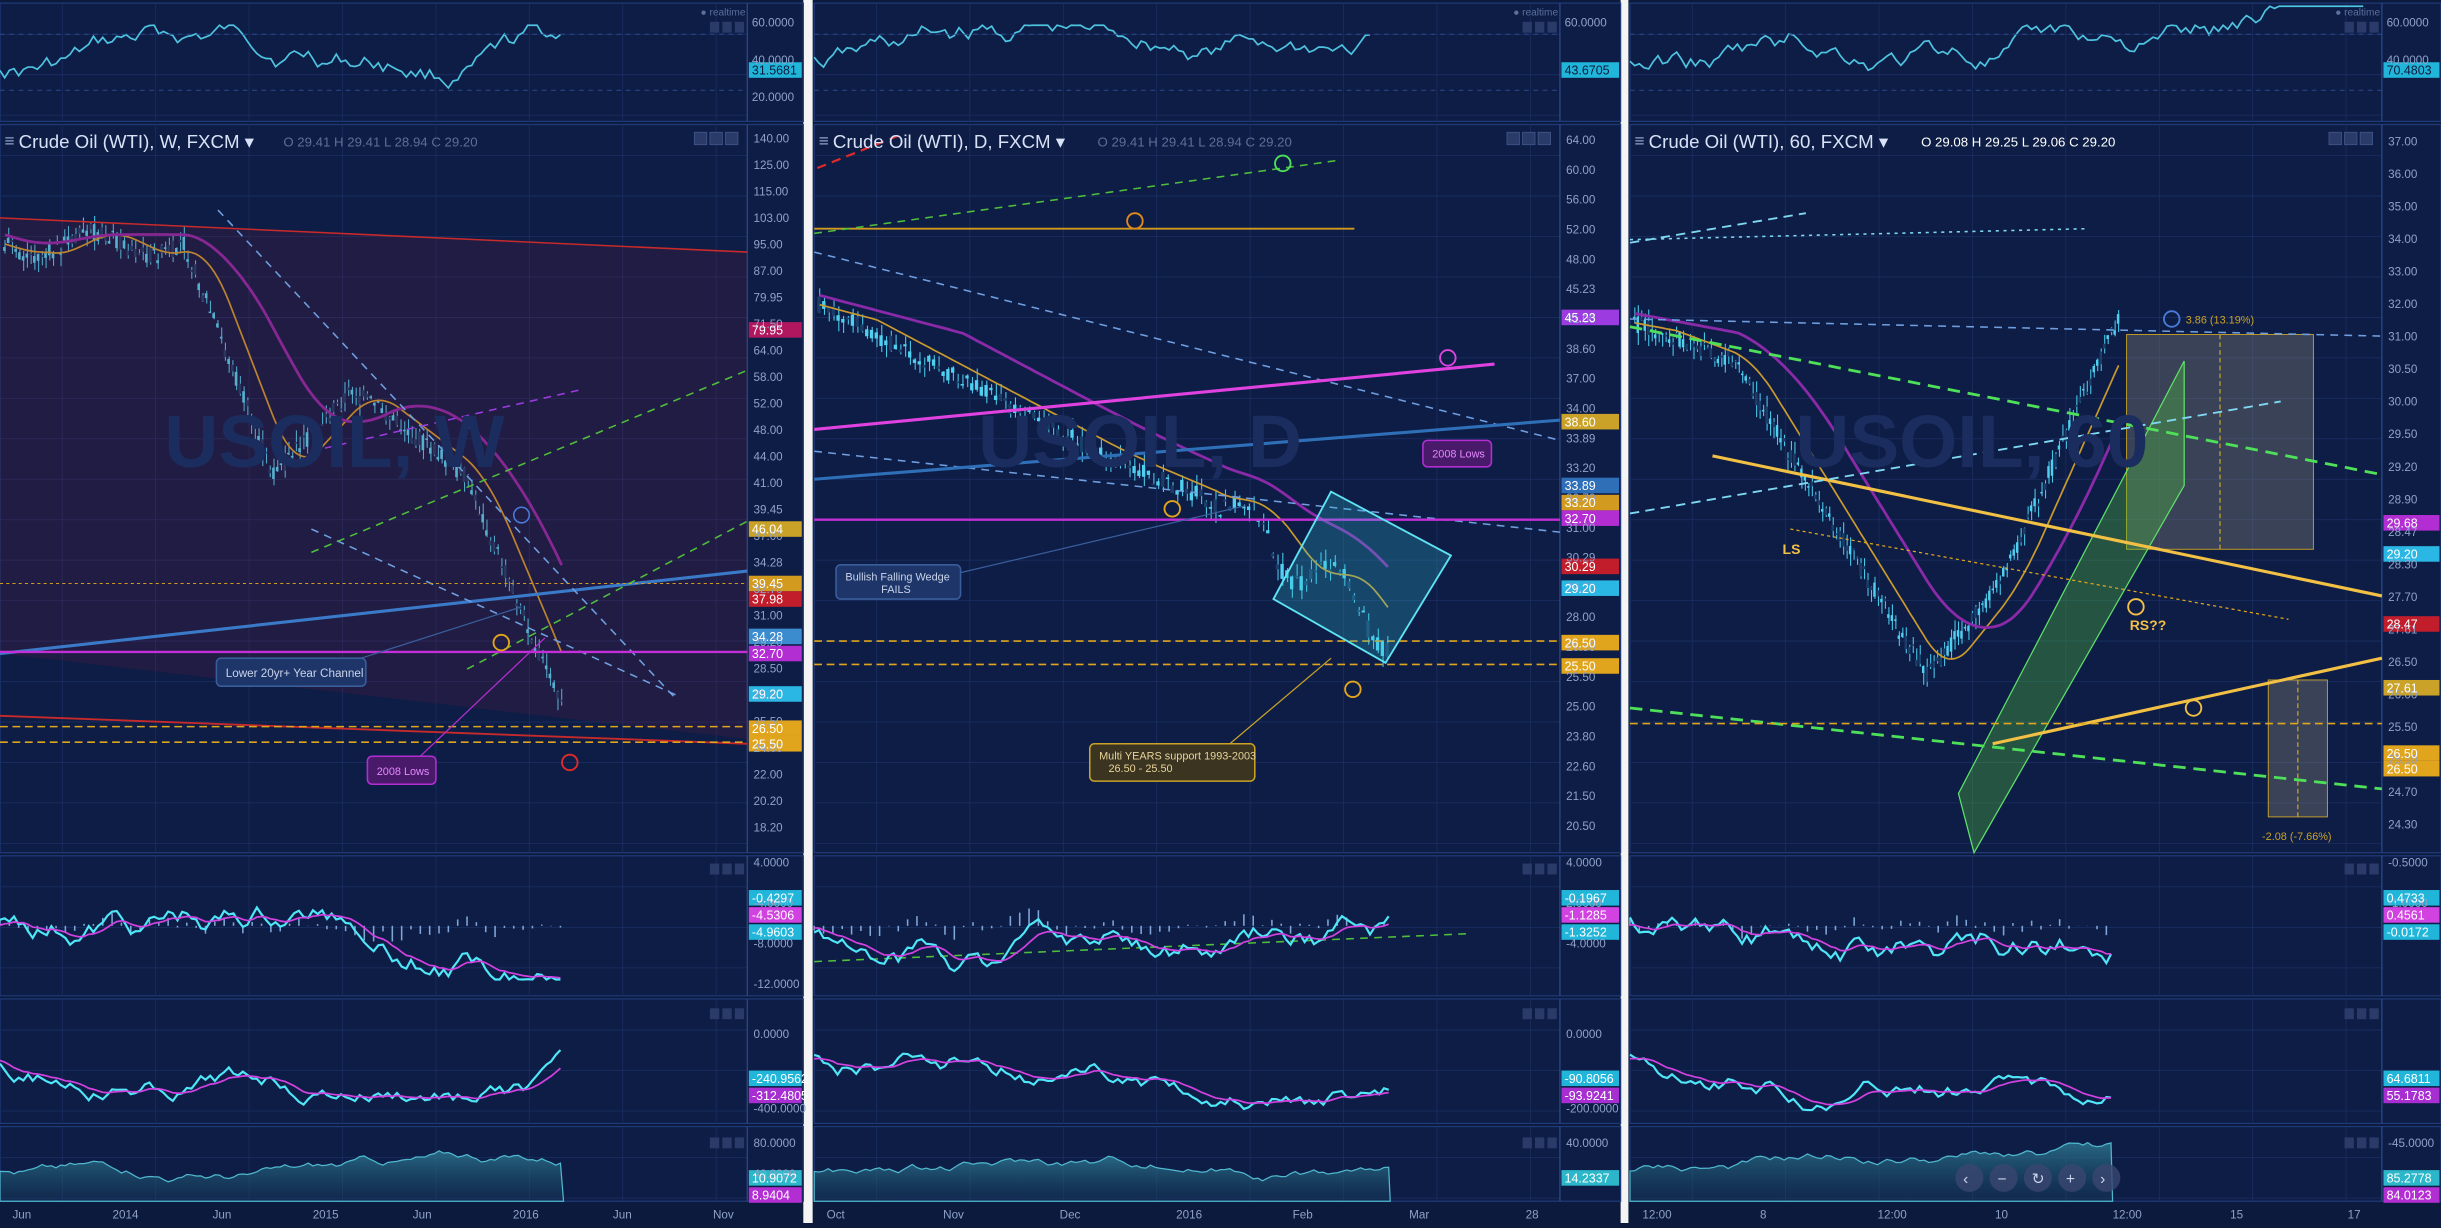 The width and height of the screenshot is (2441, 1228). I want to click on symbol-title: Crude Oil (WTI), W, FXCM ▾, so click(137, 141).